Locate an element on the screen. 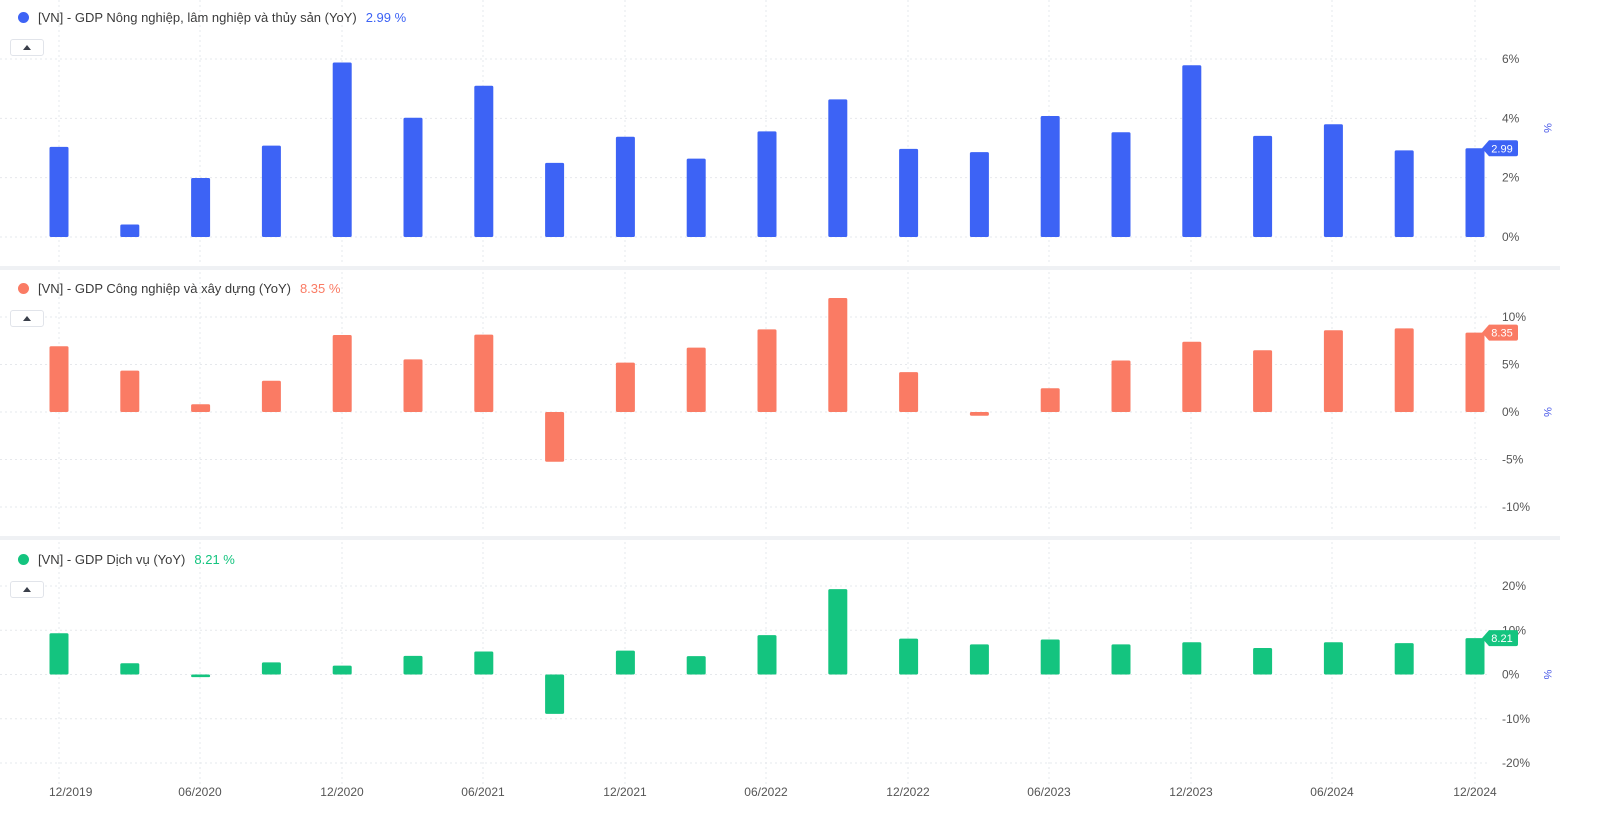 This screenshot has height=835, width=1600. x-tick-label: 06/2021 is located at coordinates (483, 792).